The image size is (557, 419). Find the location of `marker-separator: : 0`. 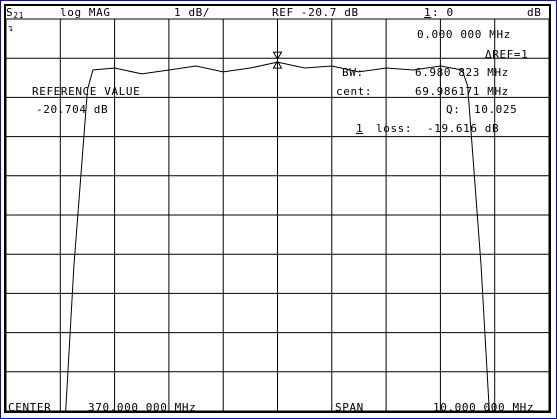

marker-separator: : 0 is located at coordinates (443, 12).